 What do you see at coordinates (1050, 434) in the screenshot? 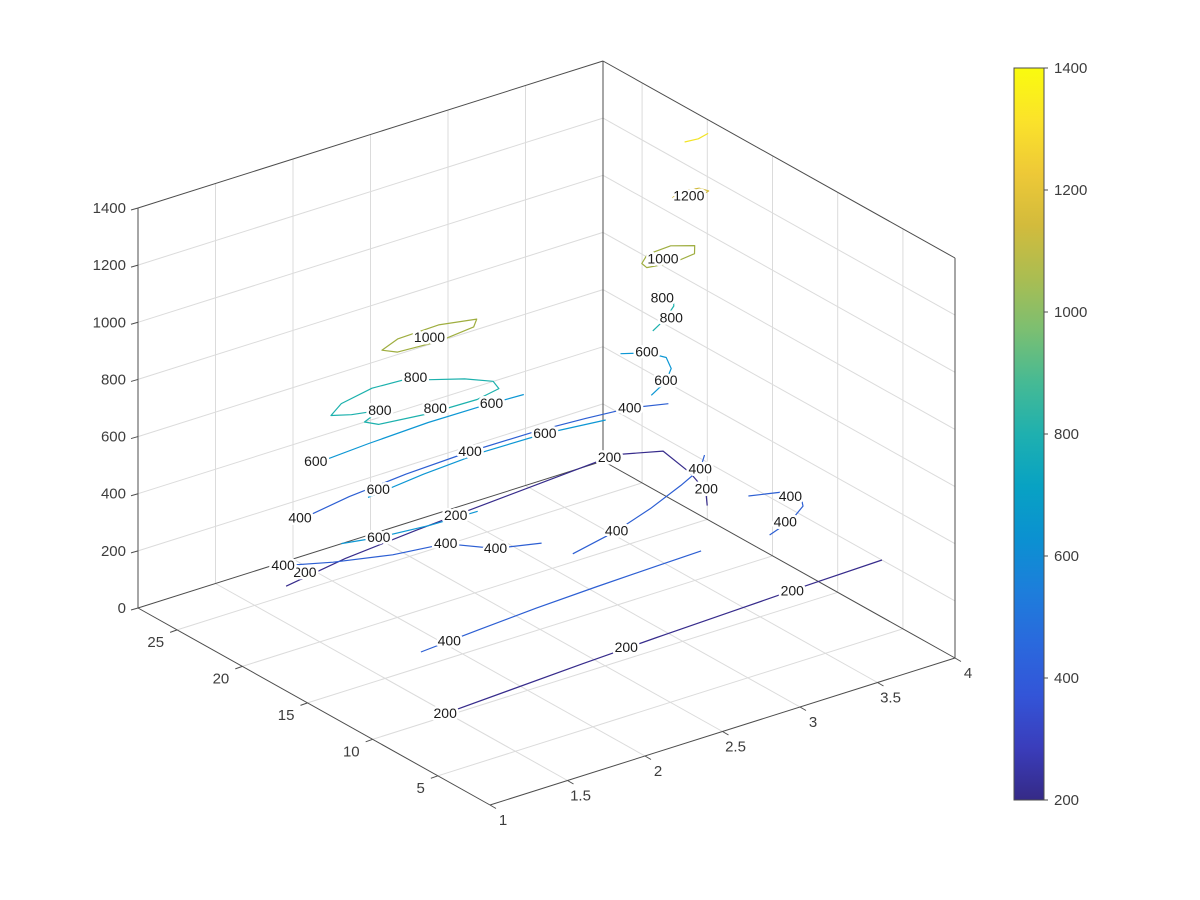
I see `colorbar: 200 400 600 800 1000 1200 1400` at bounding box center [1050, 434].